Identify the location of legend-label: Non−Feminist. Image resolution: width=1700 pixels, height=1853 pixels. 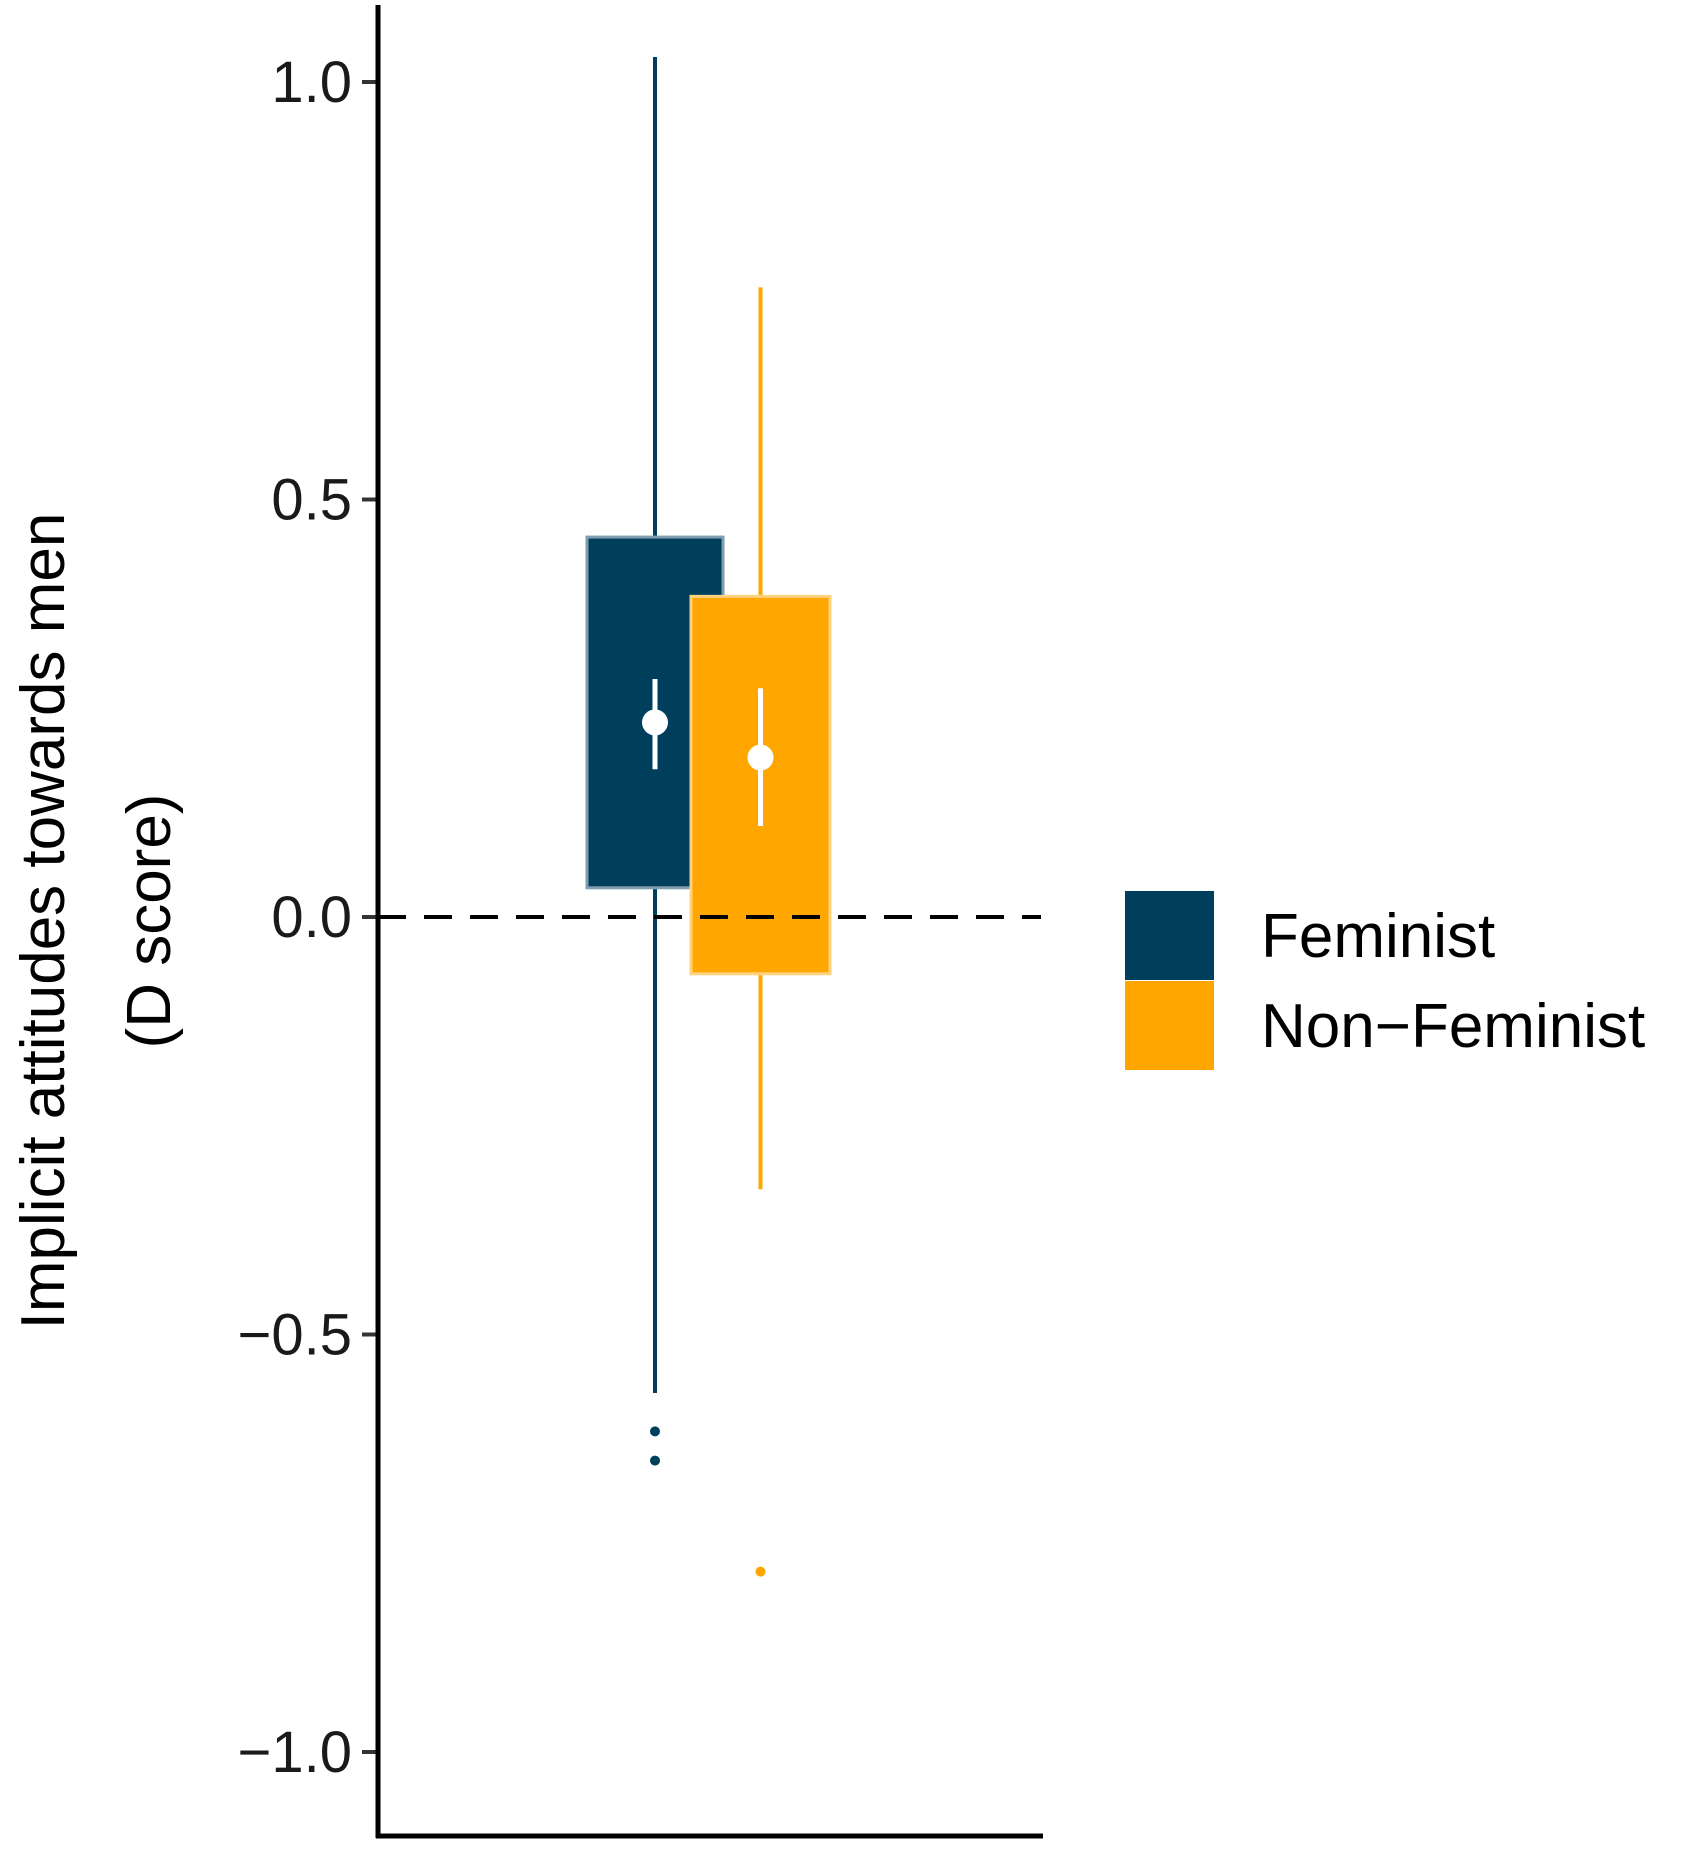
(1453, 1026).